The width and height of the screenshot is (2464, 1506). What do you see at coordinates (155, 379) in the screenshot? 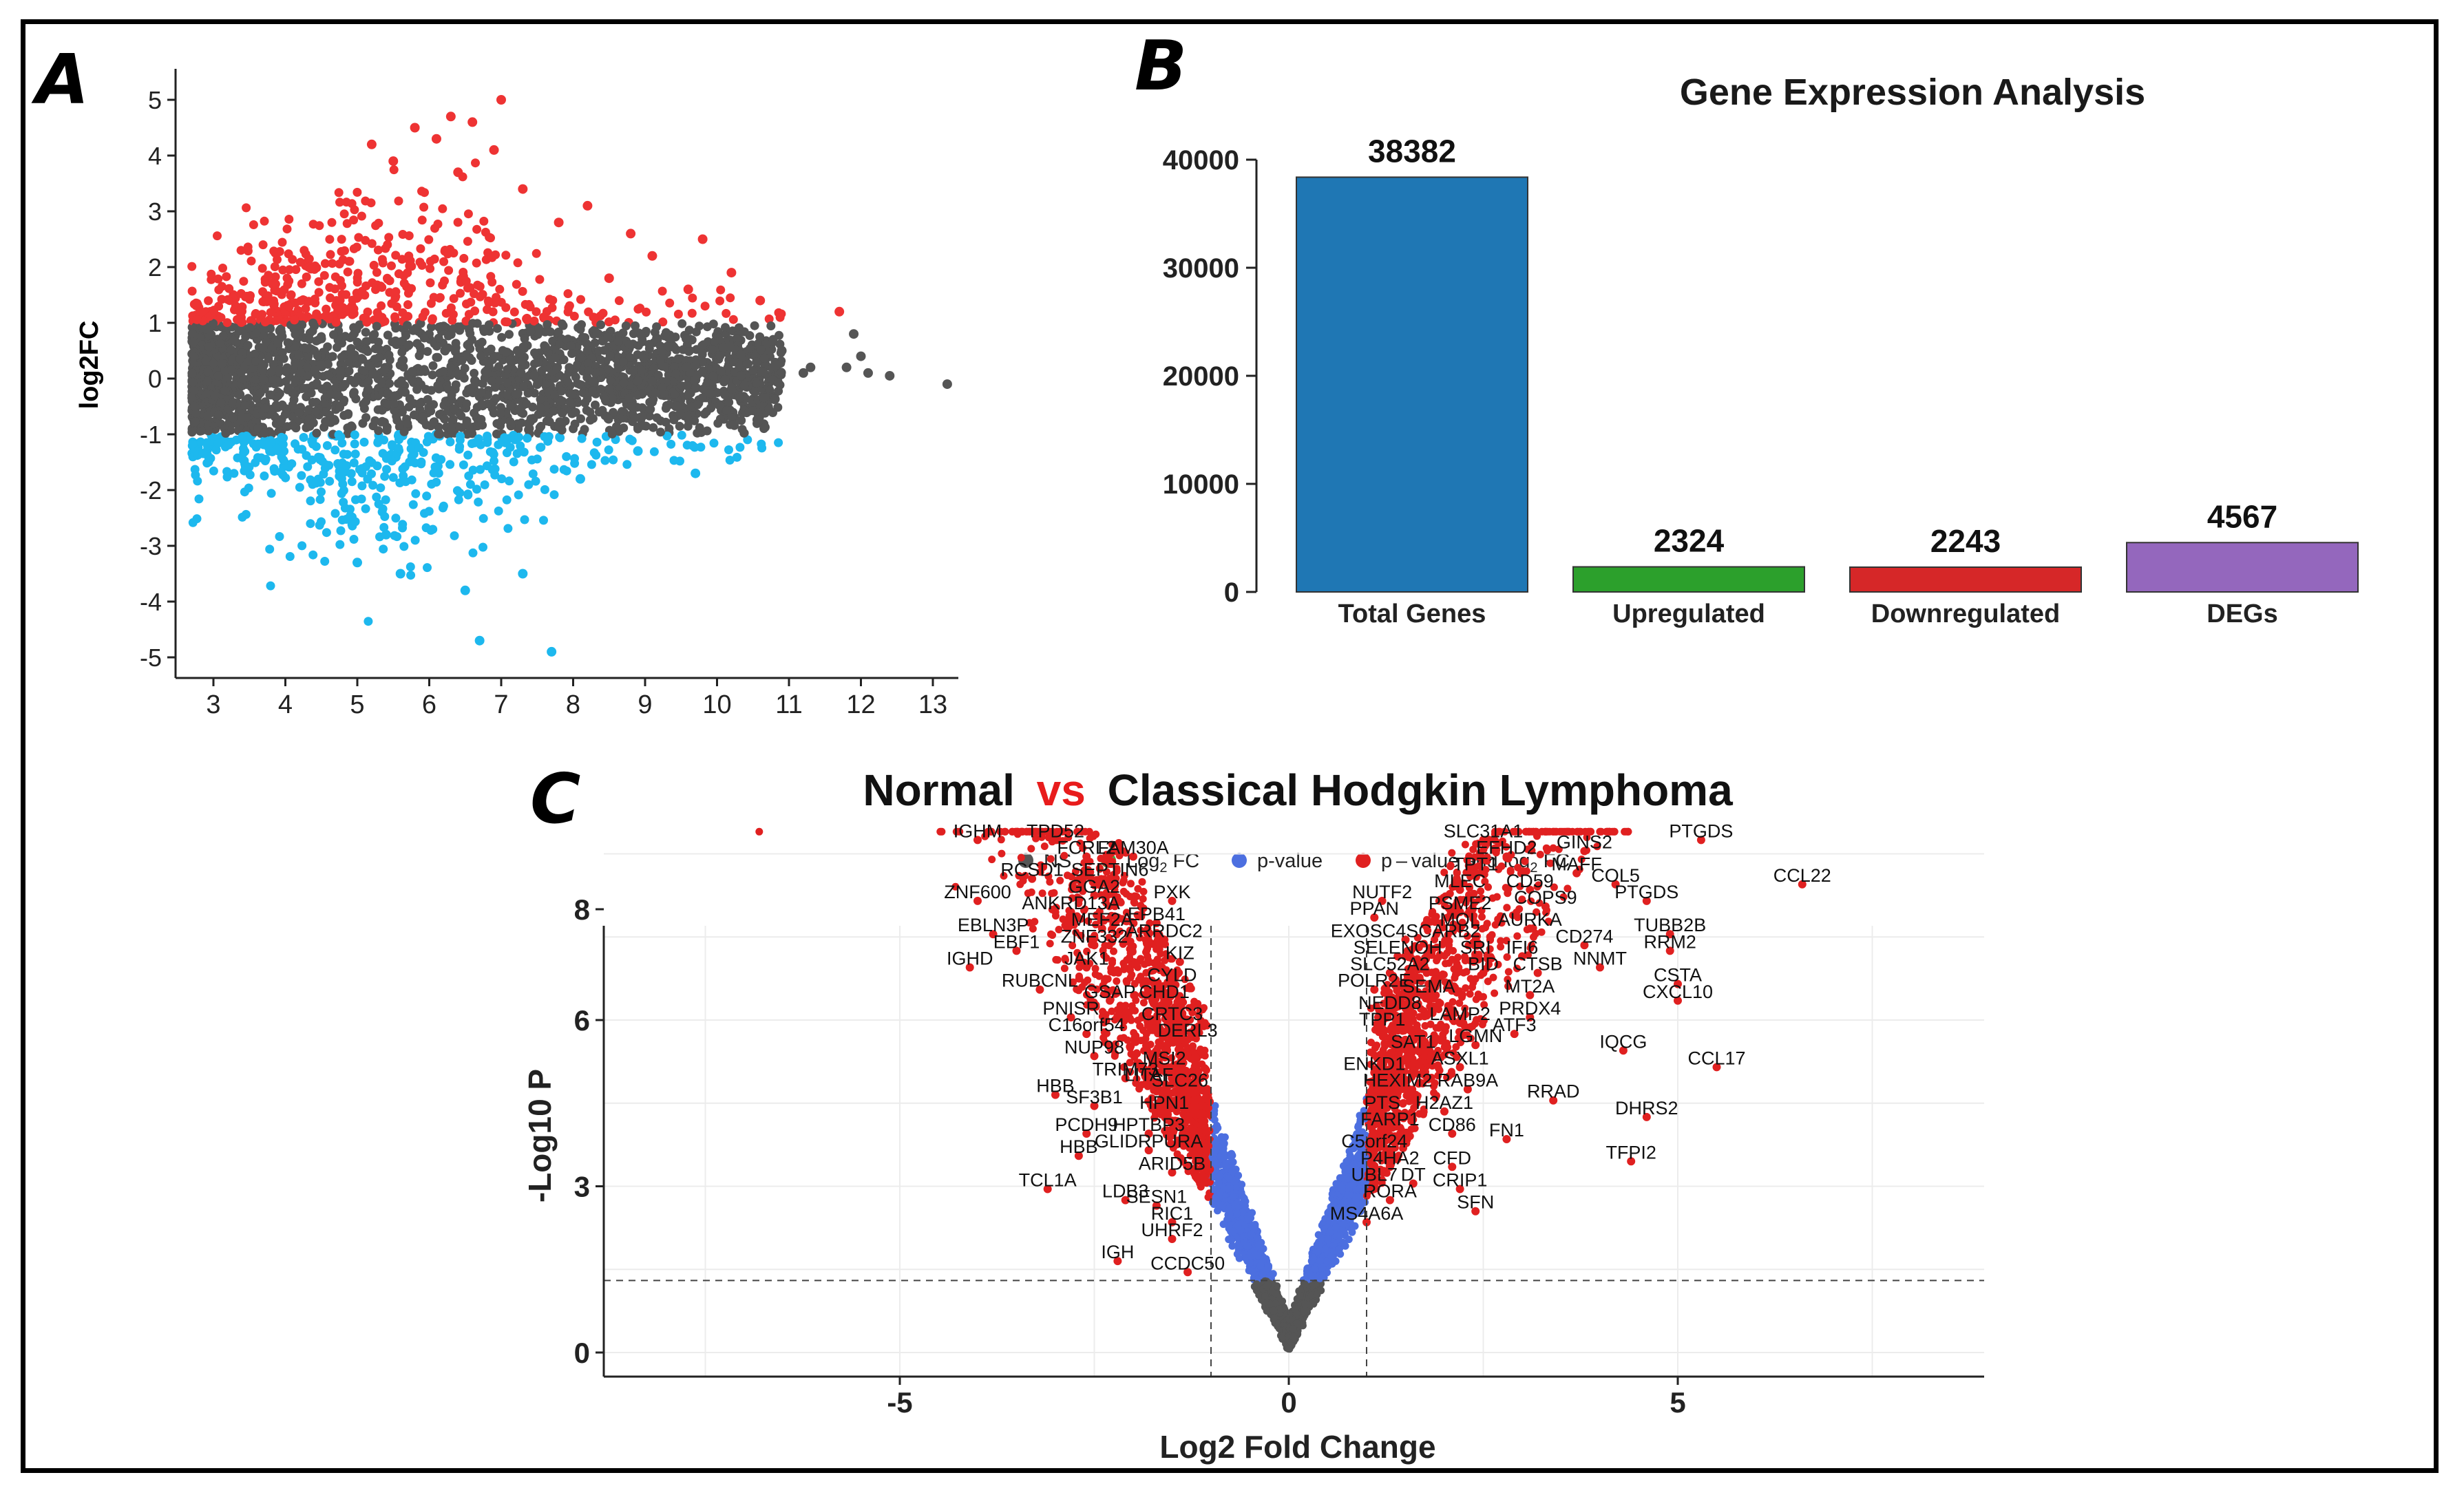
I see `ma-y-tick-label: 0` at bounding box center [155, 379].